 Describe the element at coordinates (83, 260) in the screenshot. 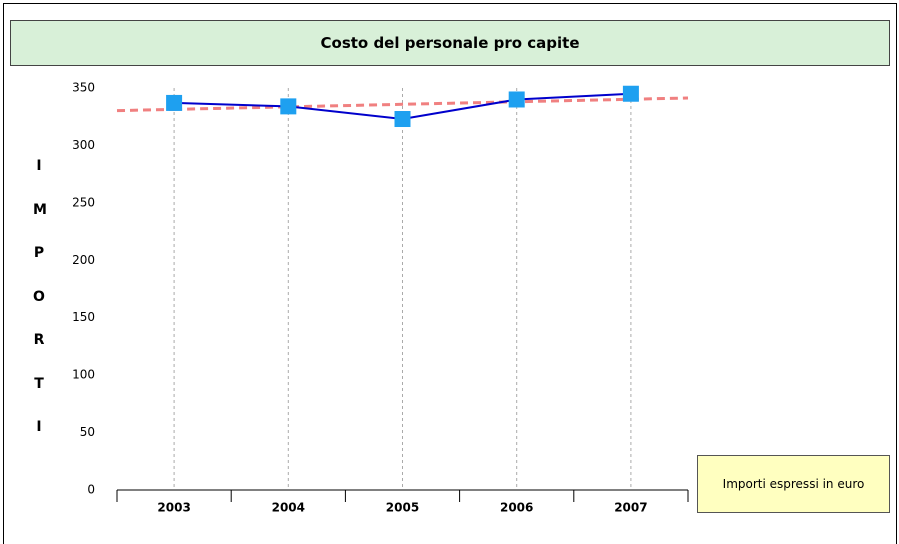

I see `y-tick-label: 200` at that location.